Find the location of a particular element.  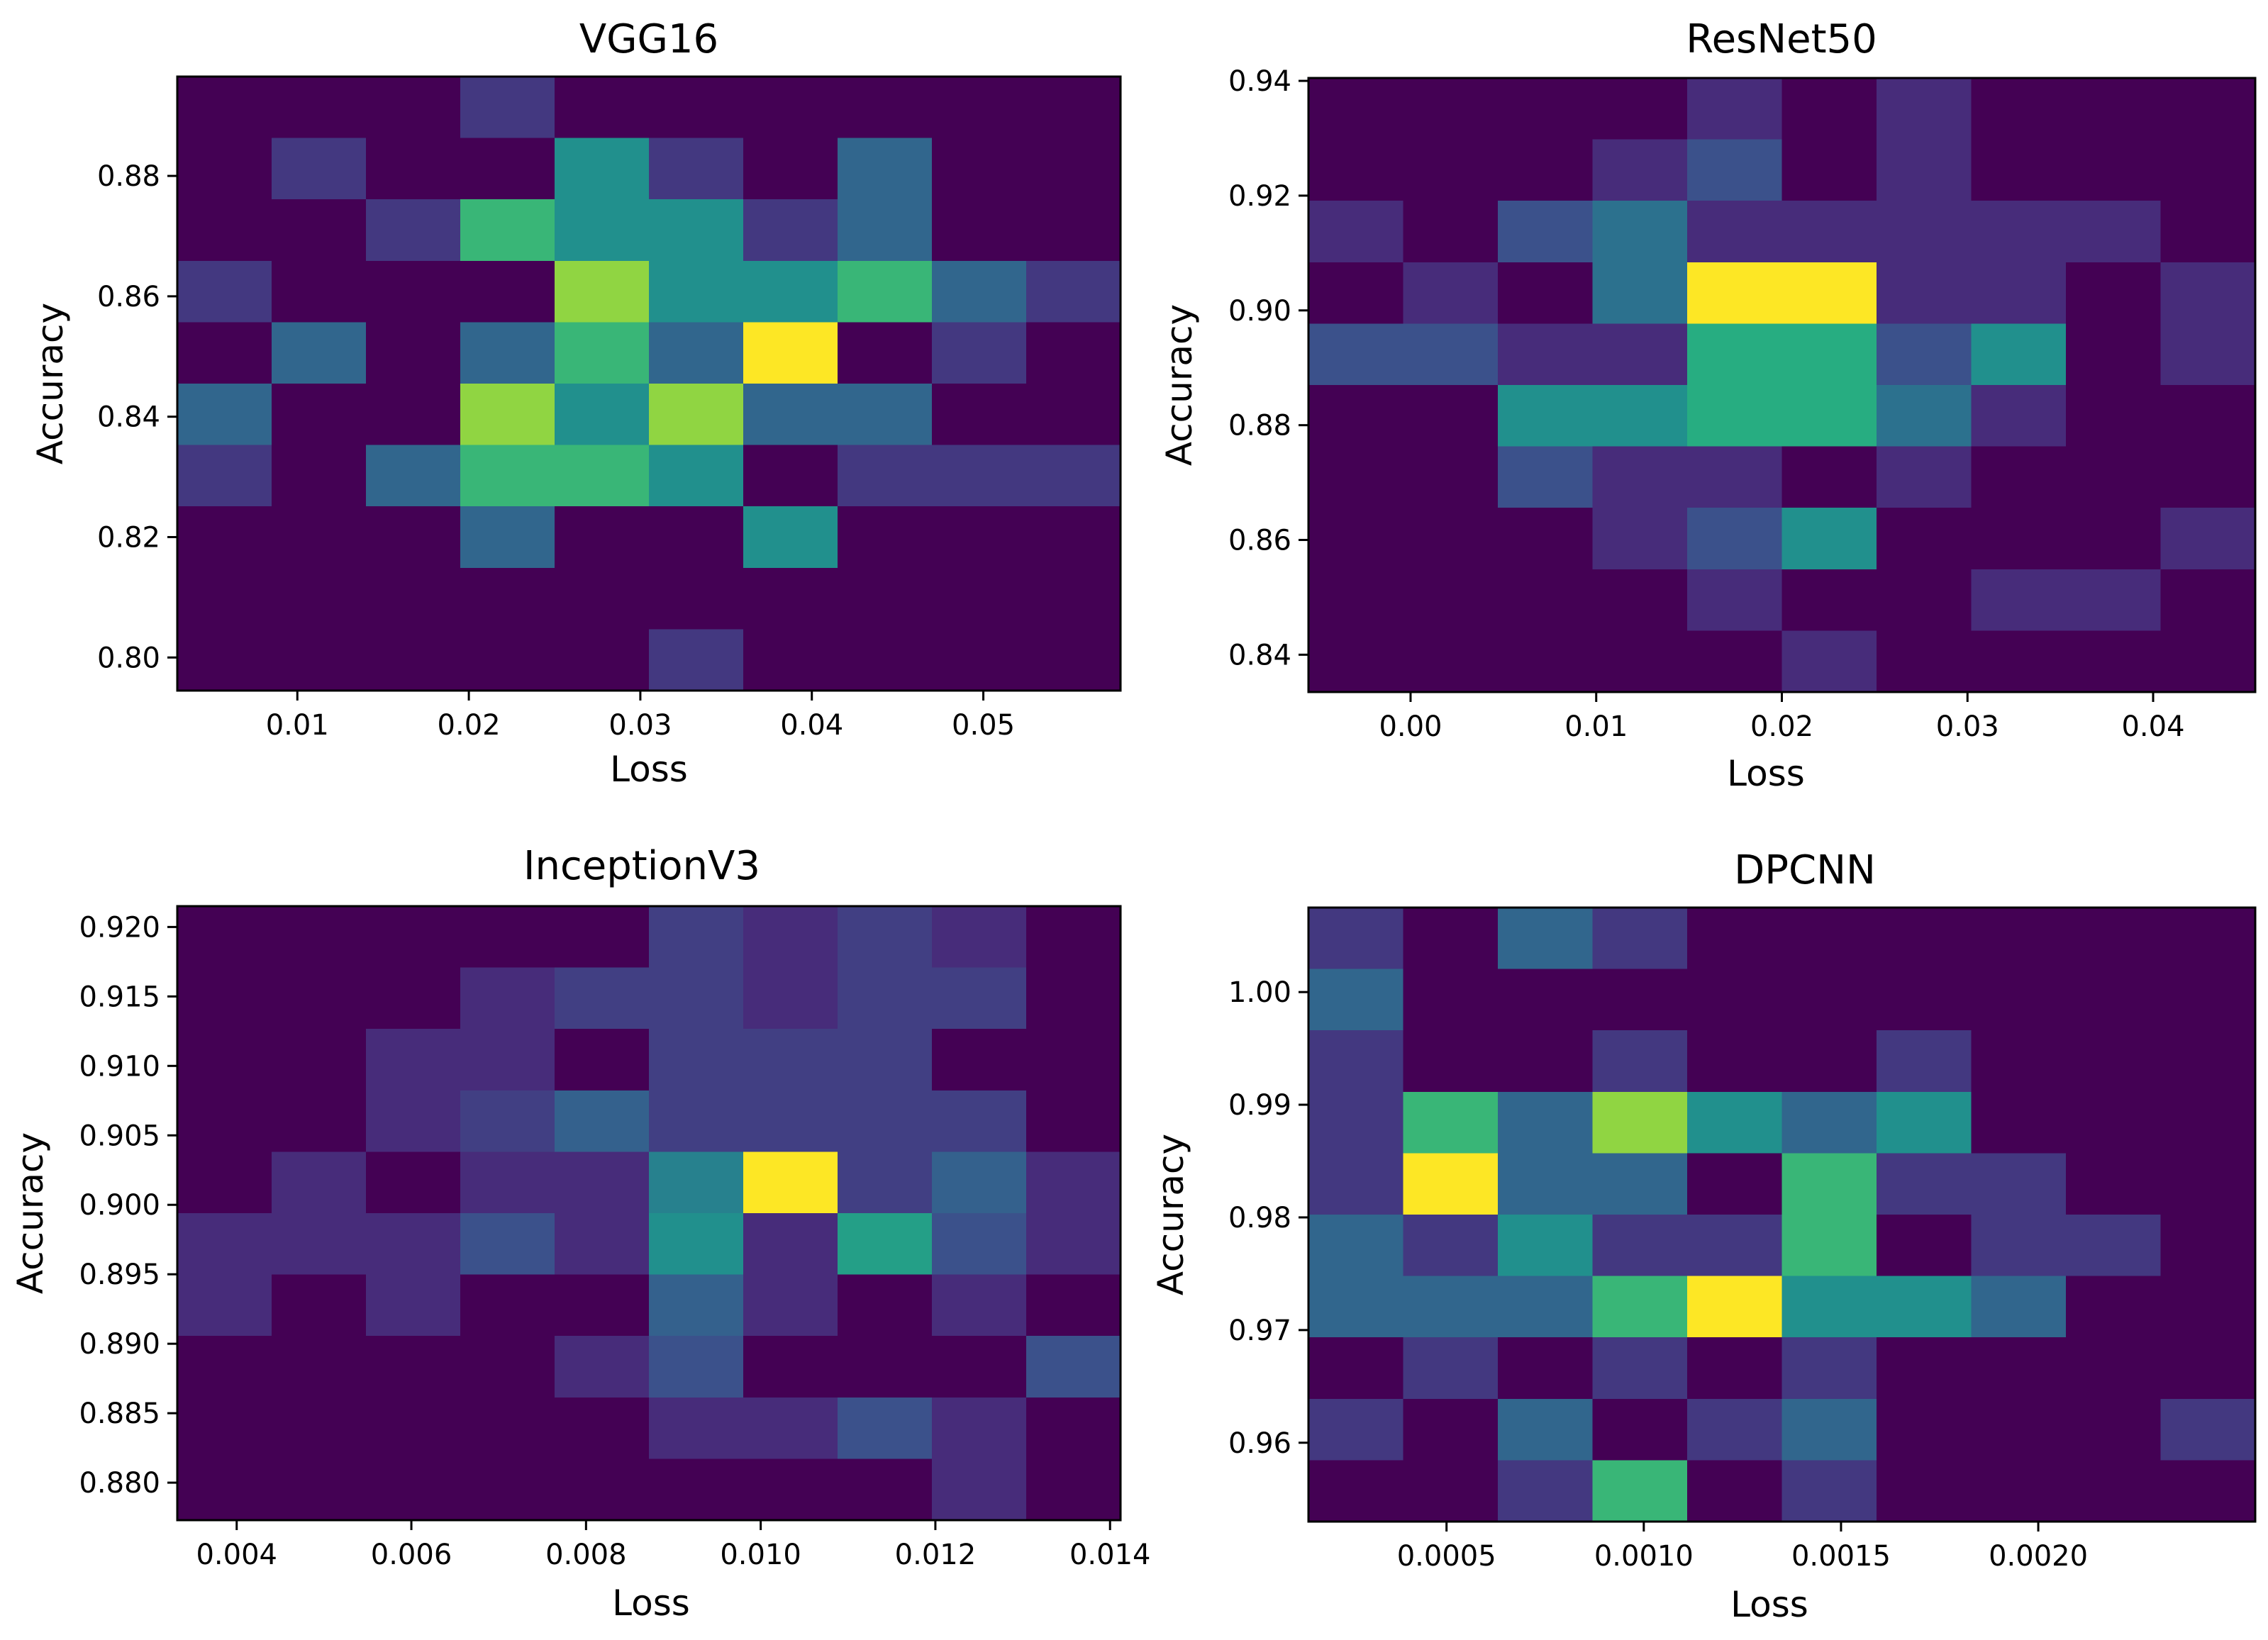

y-tick-label: 0.880 is located at coordinates (119, 1483).